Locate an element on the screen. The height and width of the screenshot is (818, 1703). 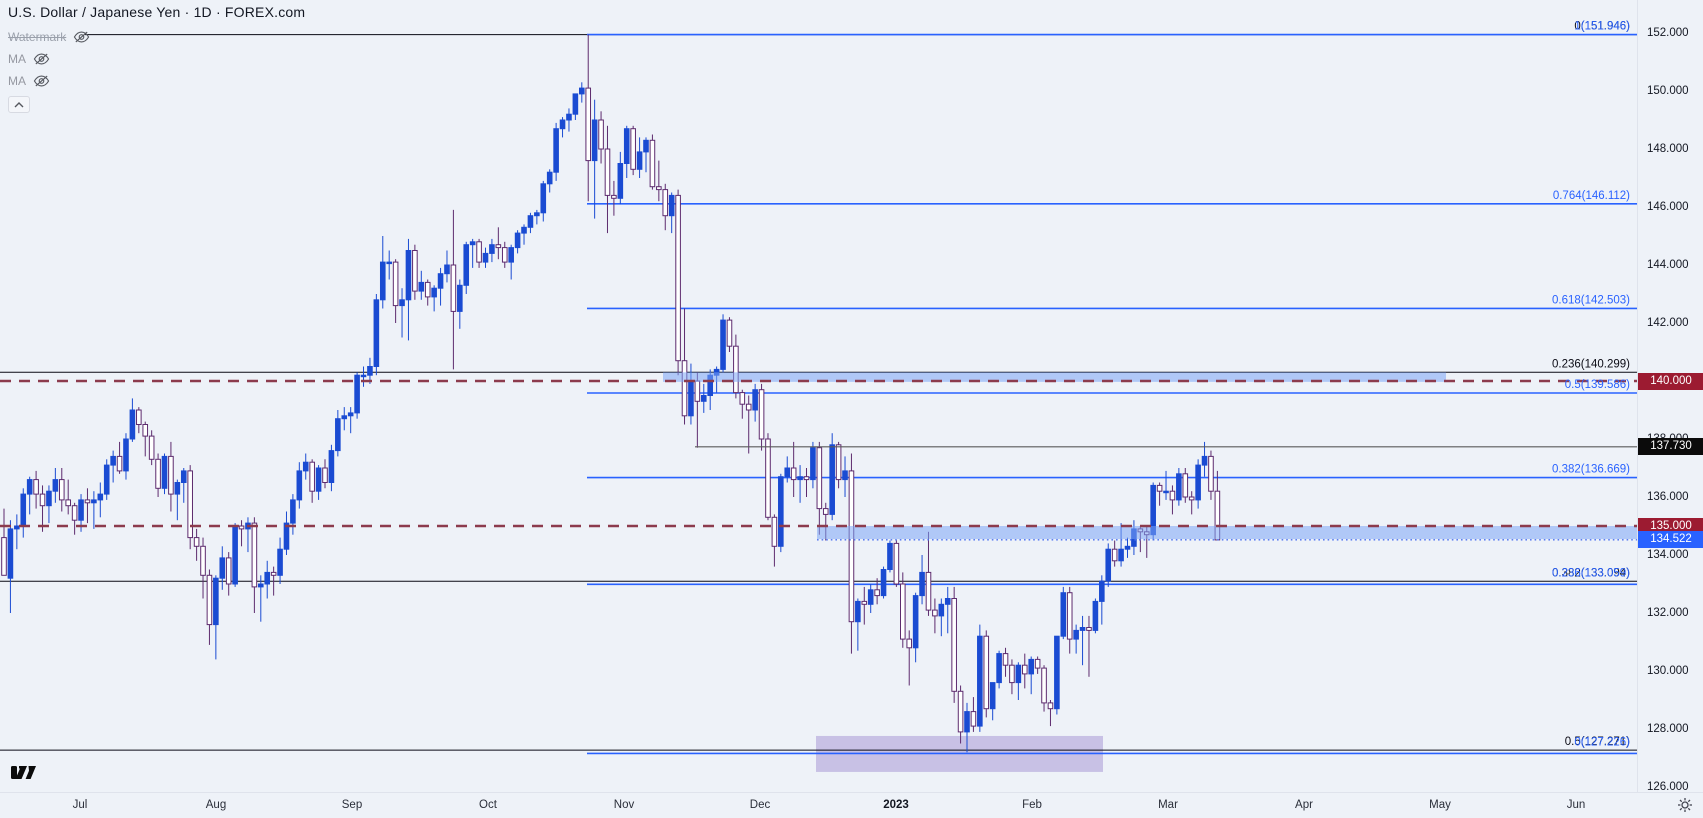
time-axis-label: Dec is located at coordinates (760, 805).